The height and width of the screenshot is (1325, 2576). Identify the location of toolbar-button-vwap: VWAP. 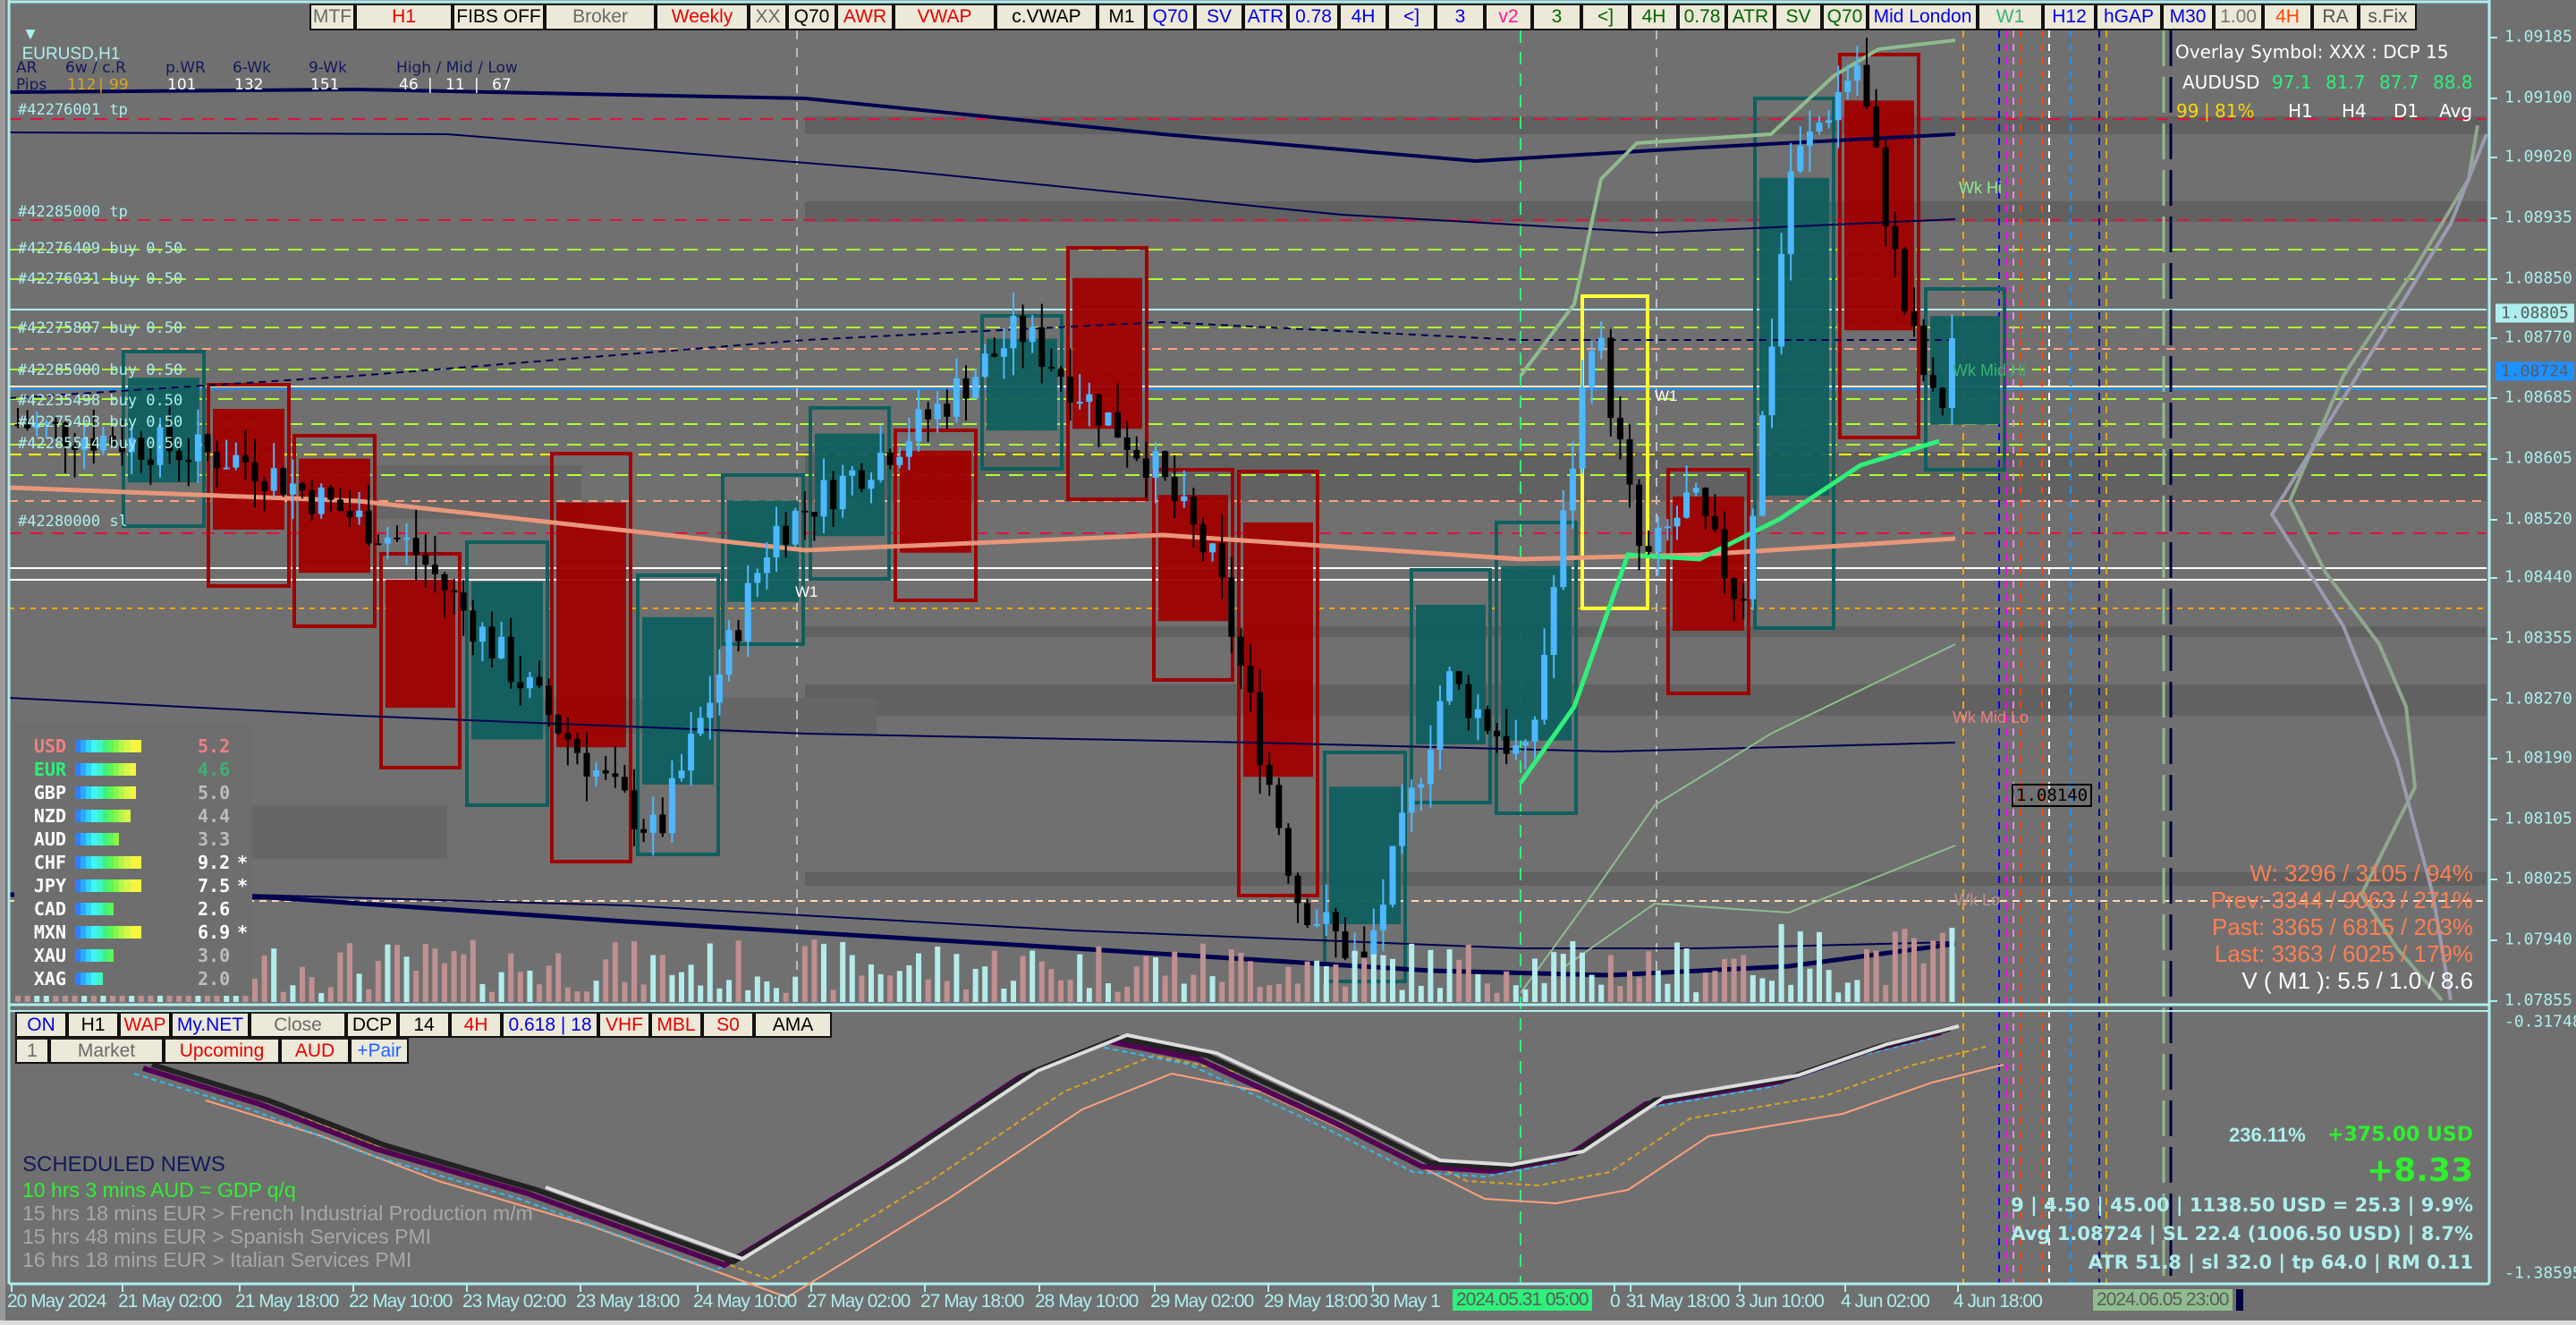
(945, 17).